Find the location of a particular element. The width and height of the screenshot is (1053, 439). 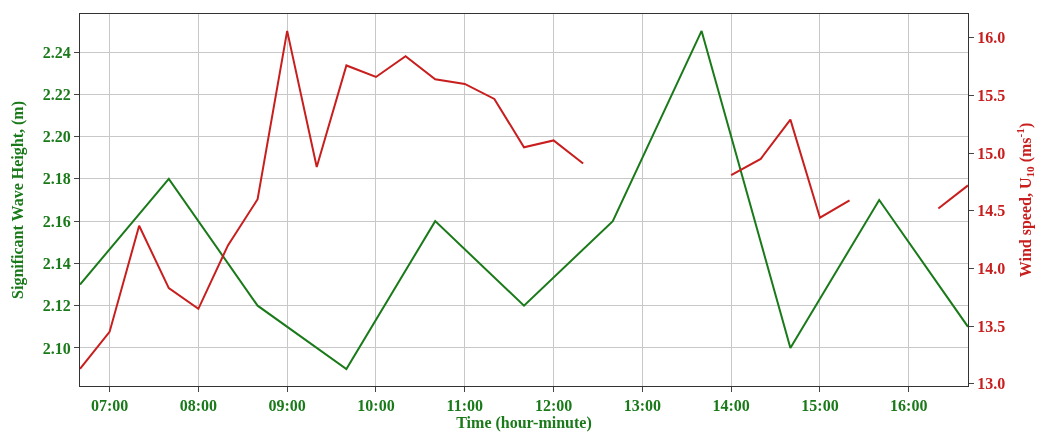

y2-tick-label: 14.5 is located at coordinates (991, 211).